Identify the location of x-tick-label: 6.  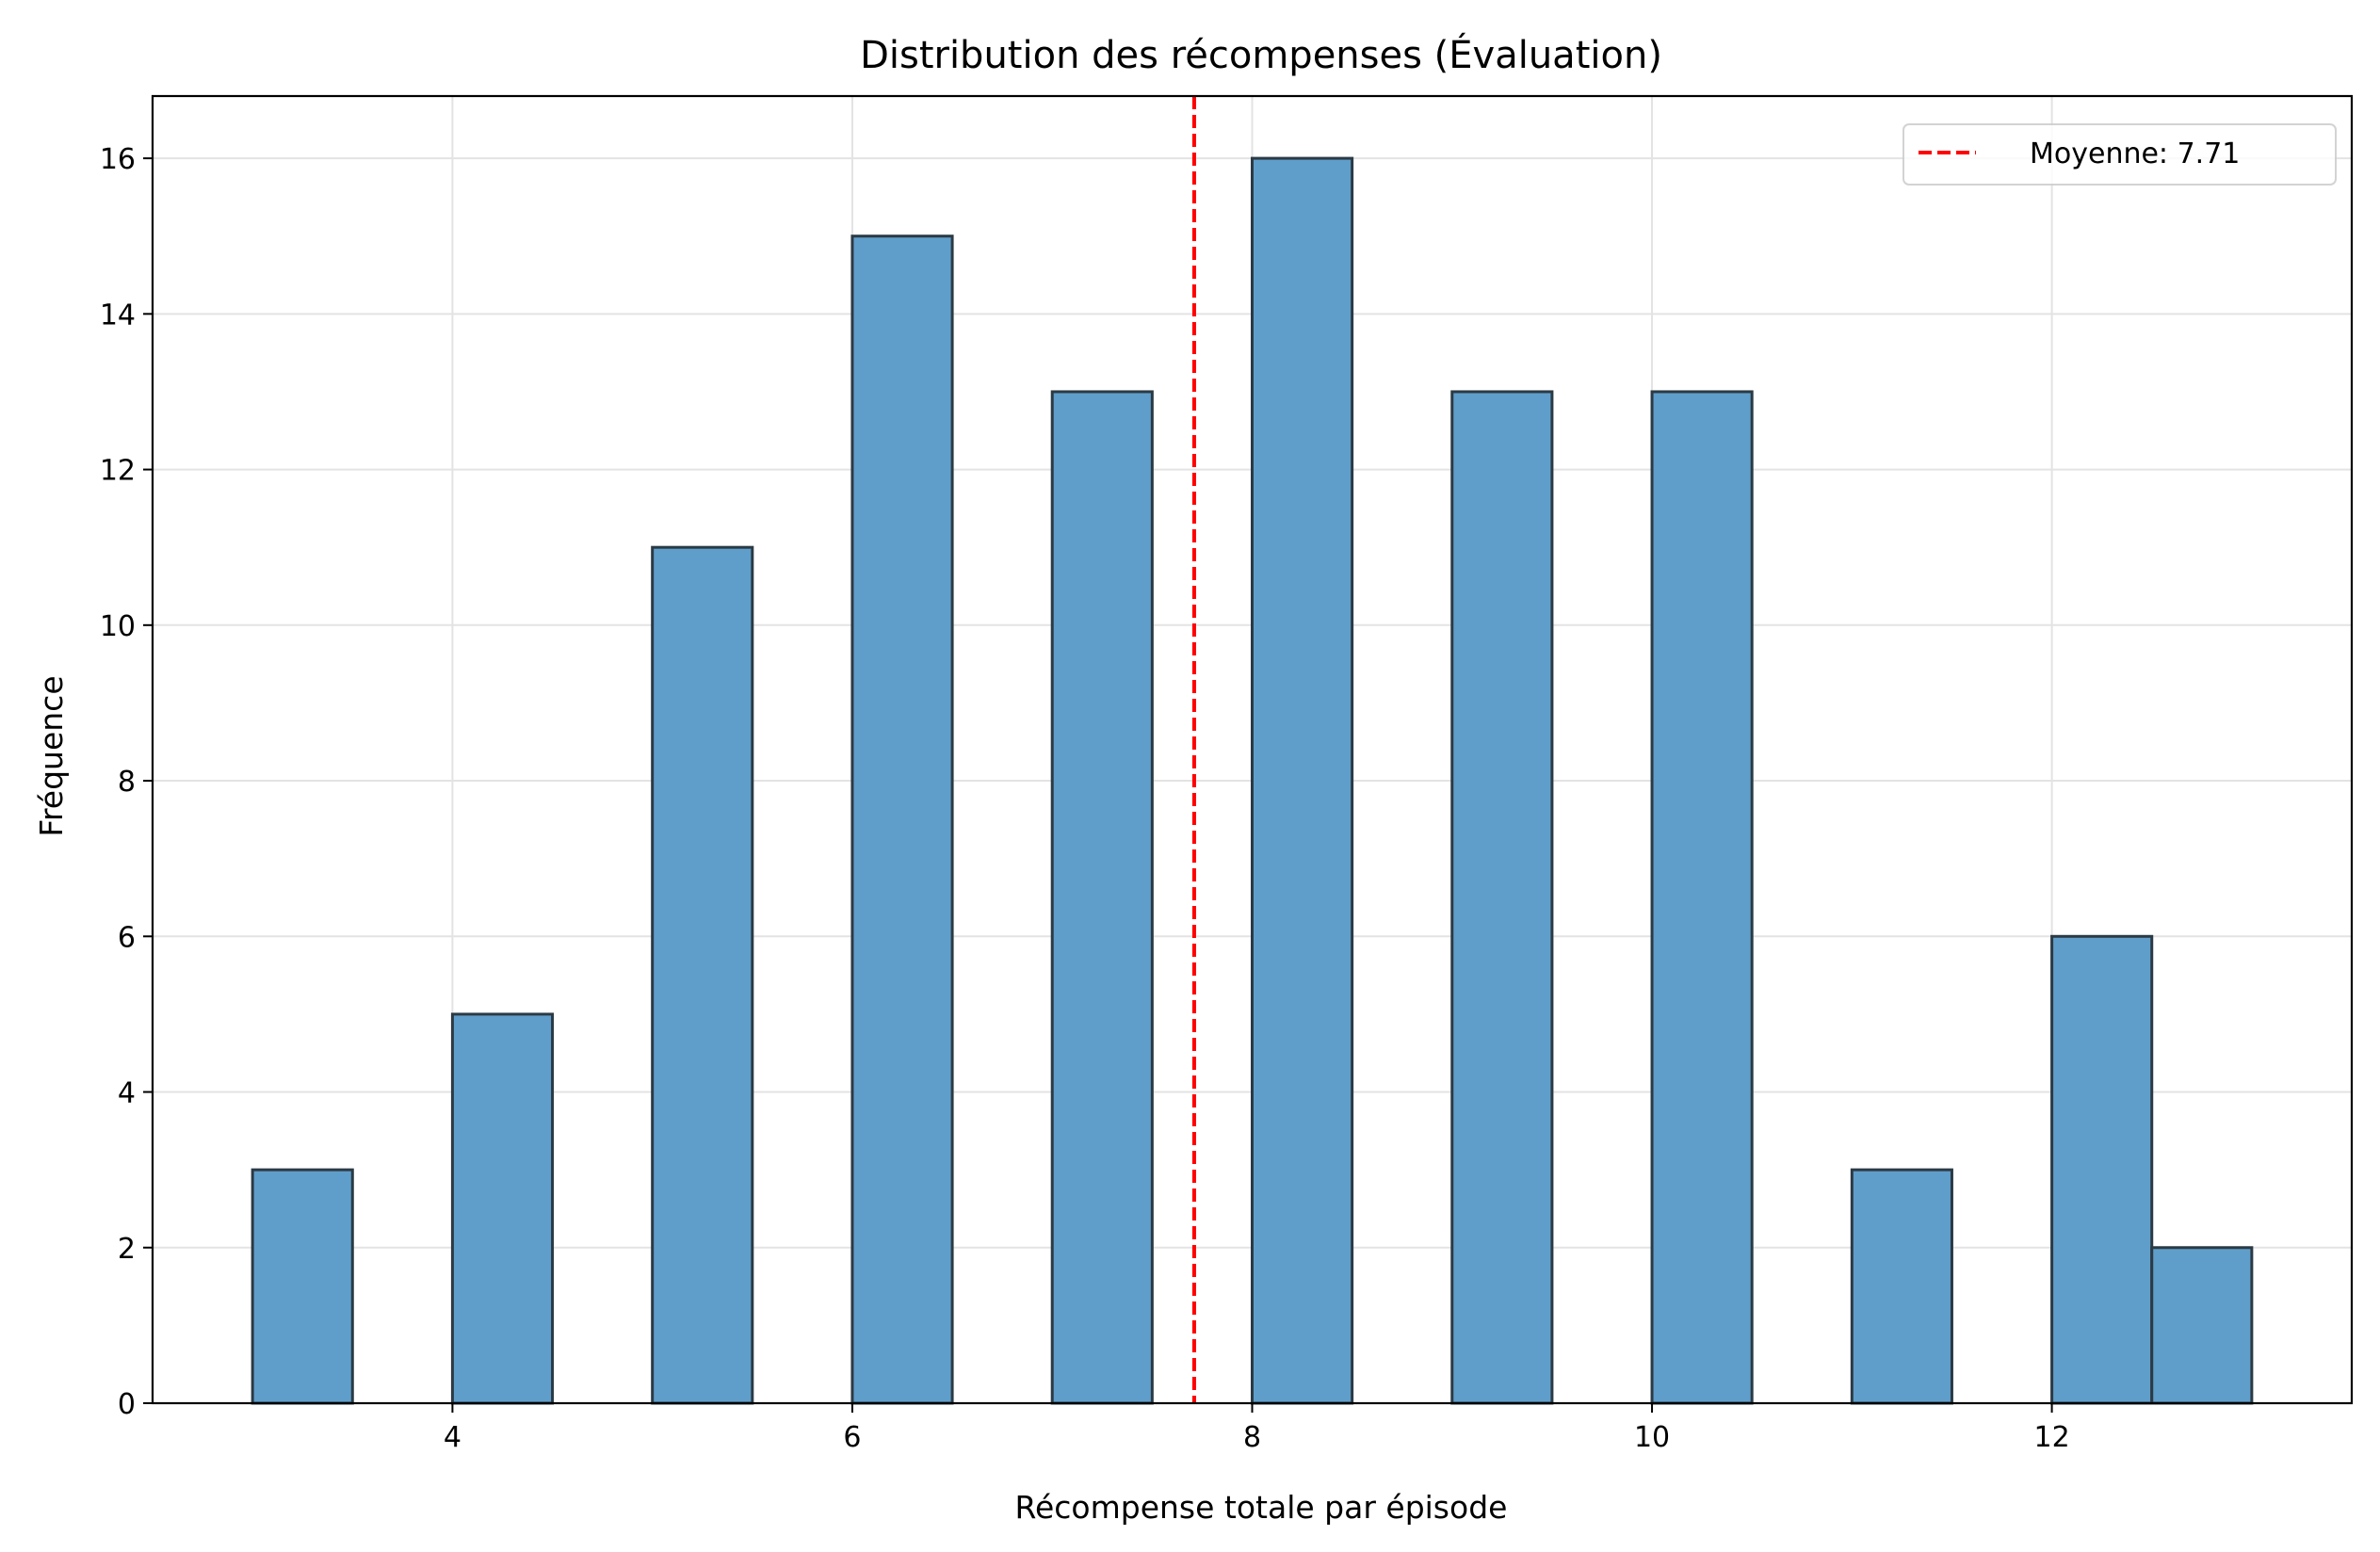
(852, 1437).